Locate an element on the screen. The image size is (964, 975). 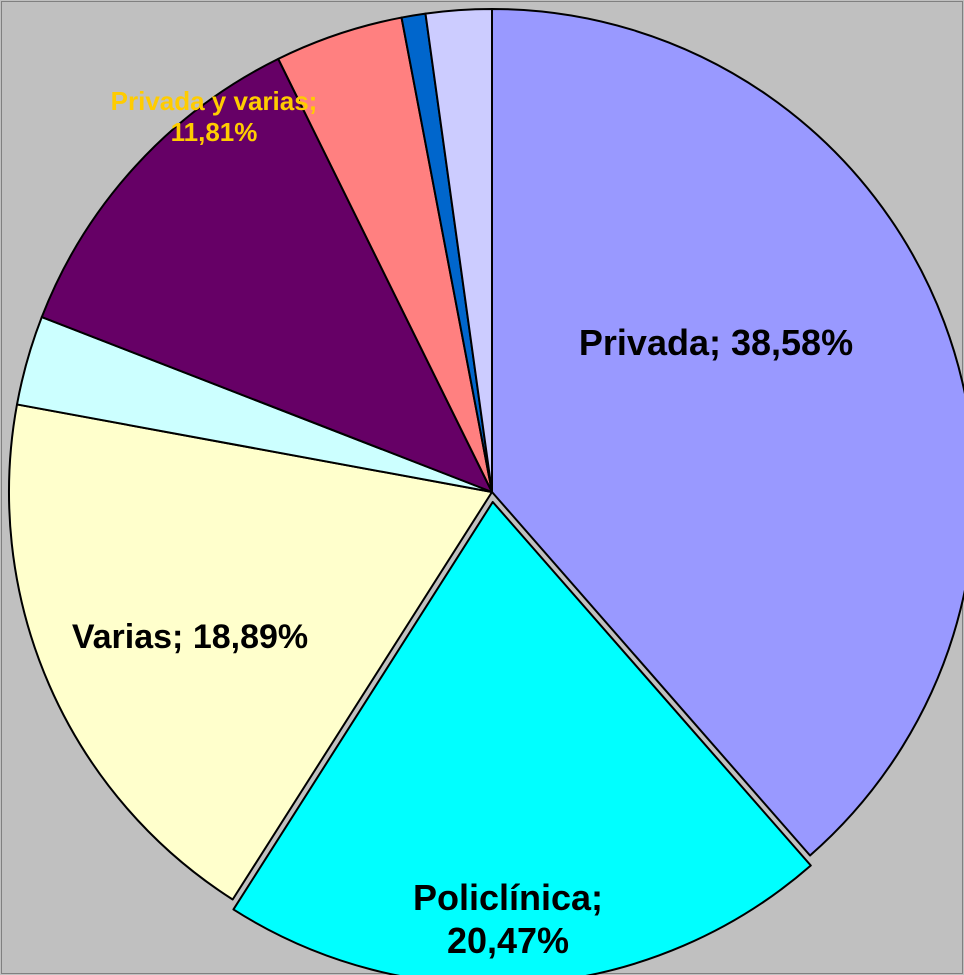
data-label-privada: Privada; 38,58% is located at coordinates (716, 342).